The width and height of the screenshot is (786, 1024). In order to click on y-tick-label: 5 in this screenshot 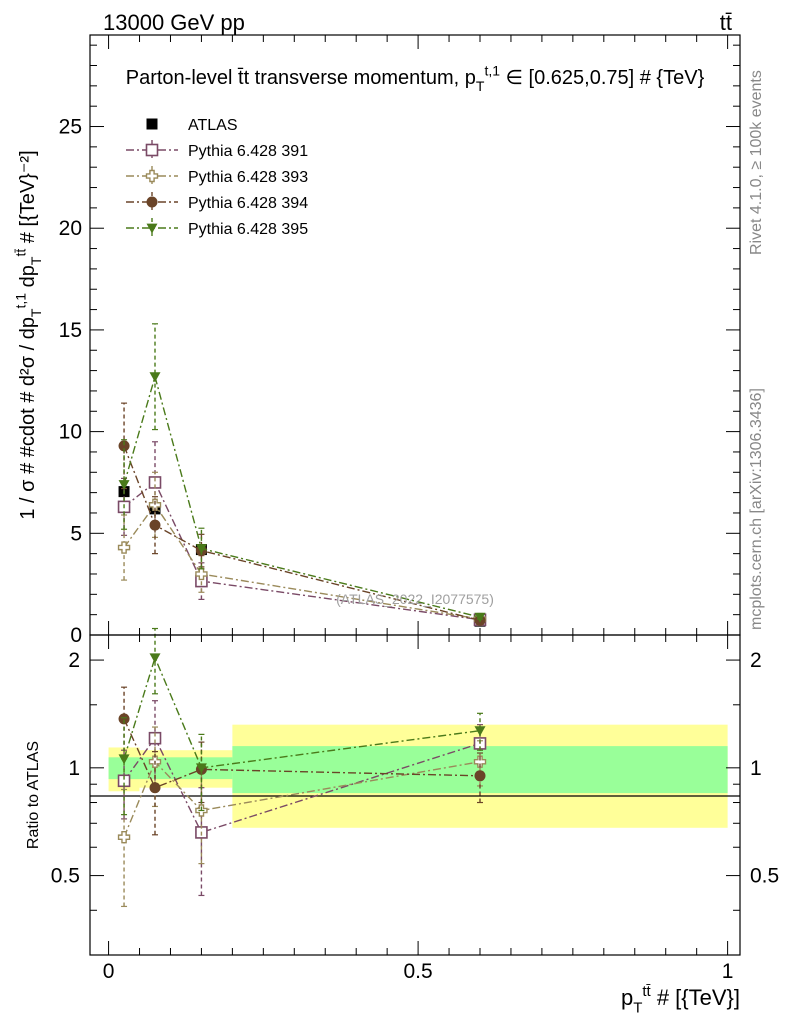, I will do `click(76, 533)`.